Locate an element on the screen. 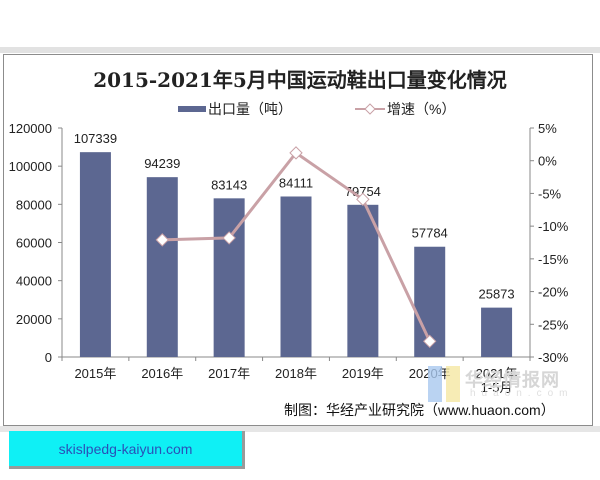 The image size is (600, 480). left-tick-label: 60000 is located at coordinates (34, 243).